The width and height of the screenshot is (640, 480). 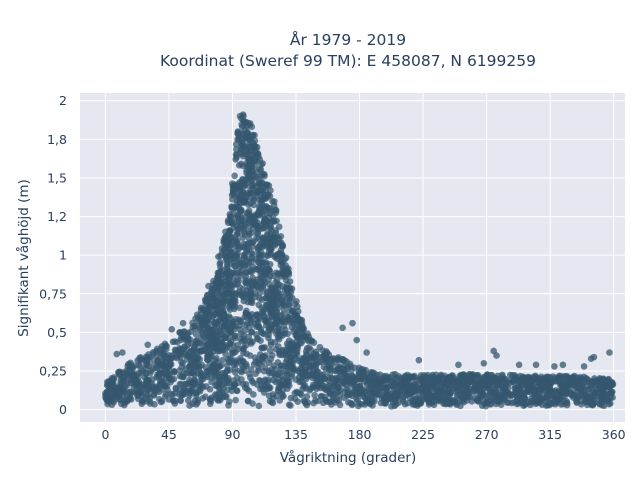 What do you see at coordinates (57, 216) in the screenshot?
I see `y-tick-label: 1,2` at bounding box center [57, 216].